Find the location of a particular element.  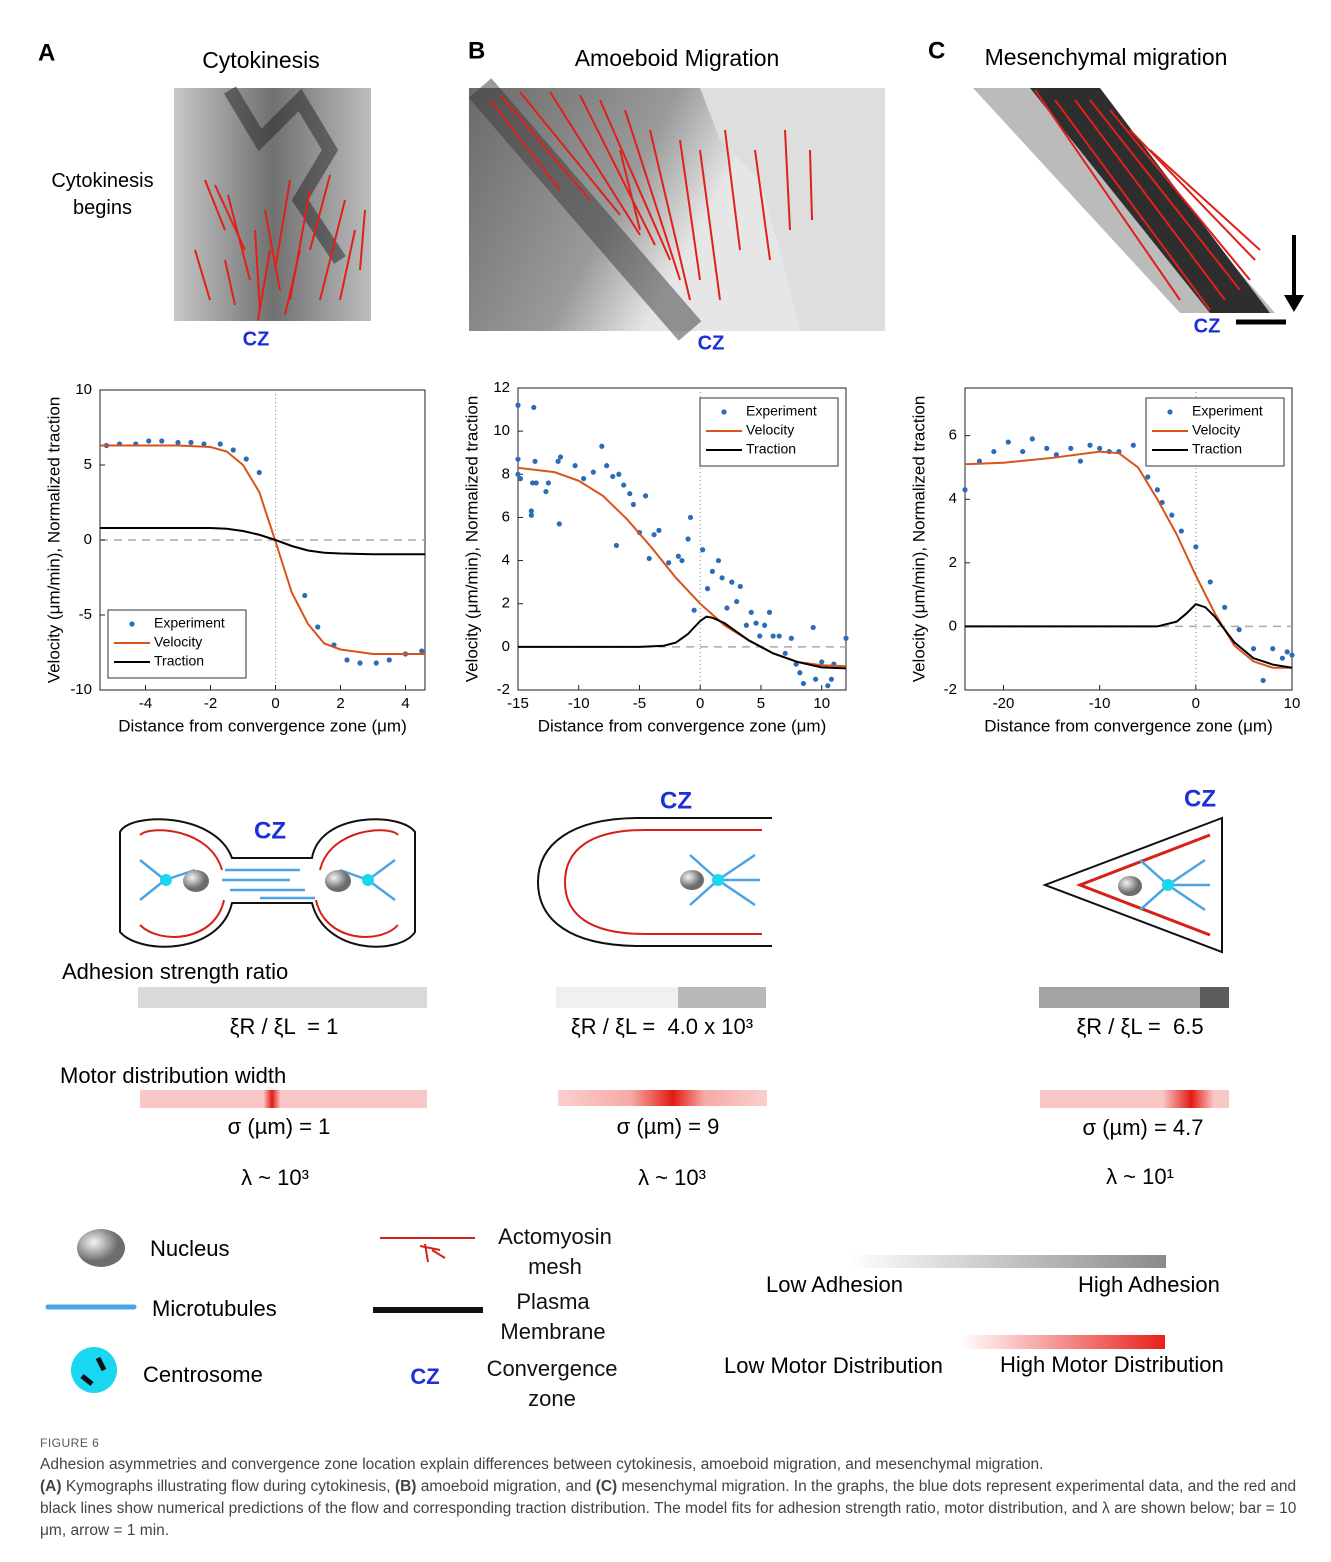

y-tick-label: 5 is located at coordinates (88, 464).